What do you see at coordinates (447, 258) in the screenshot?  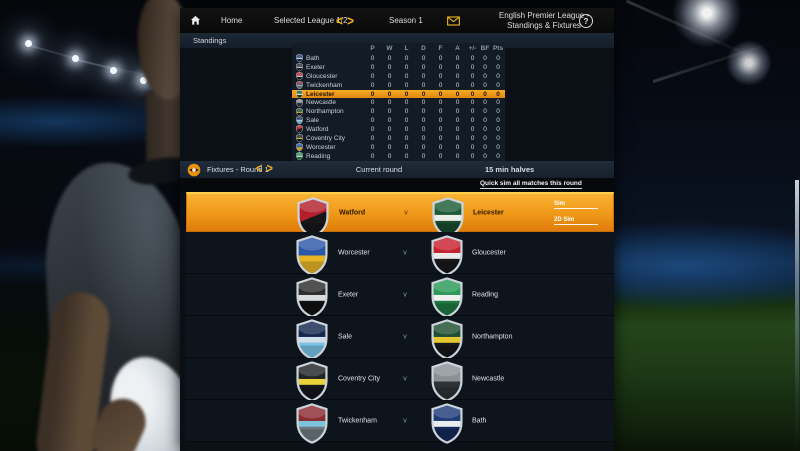 I see `away-team-shield` at bounding box center [447, 258].